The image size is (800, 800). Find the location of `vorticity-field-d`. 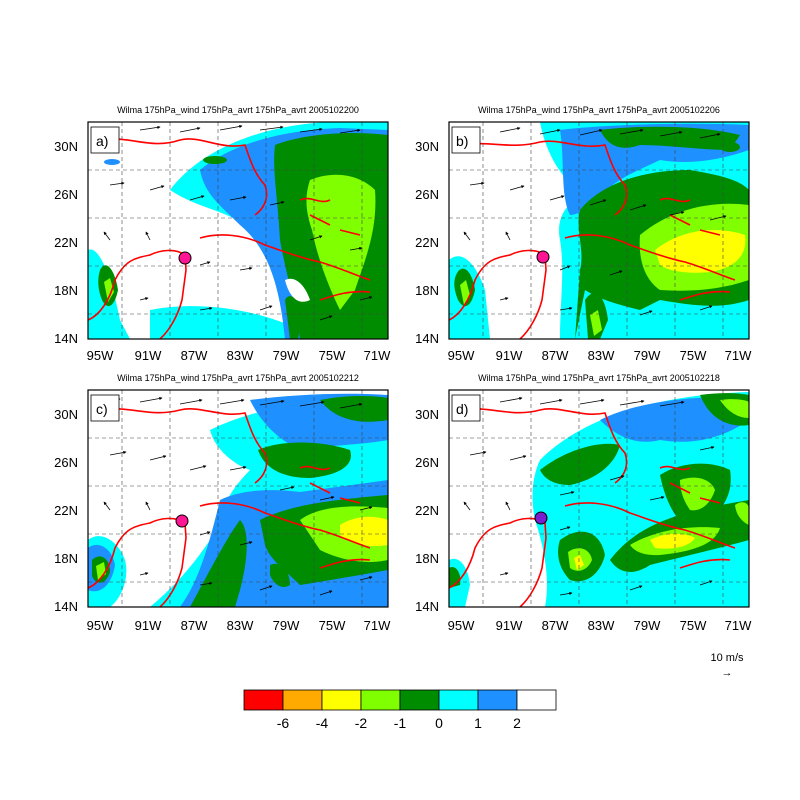

vorticity-field-d is located at coordinates (599, 498).